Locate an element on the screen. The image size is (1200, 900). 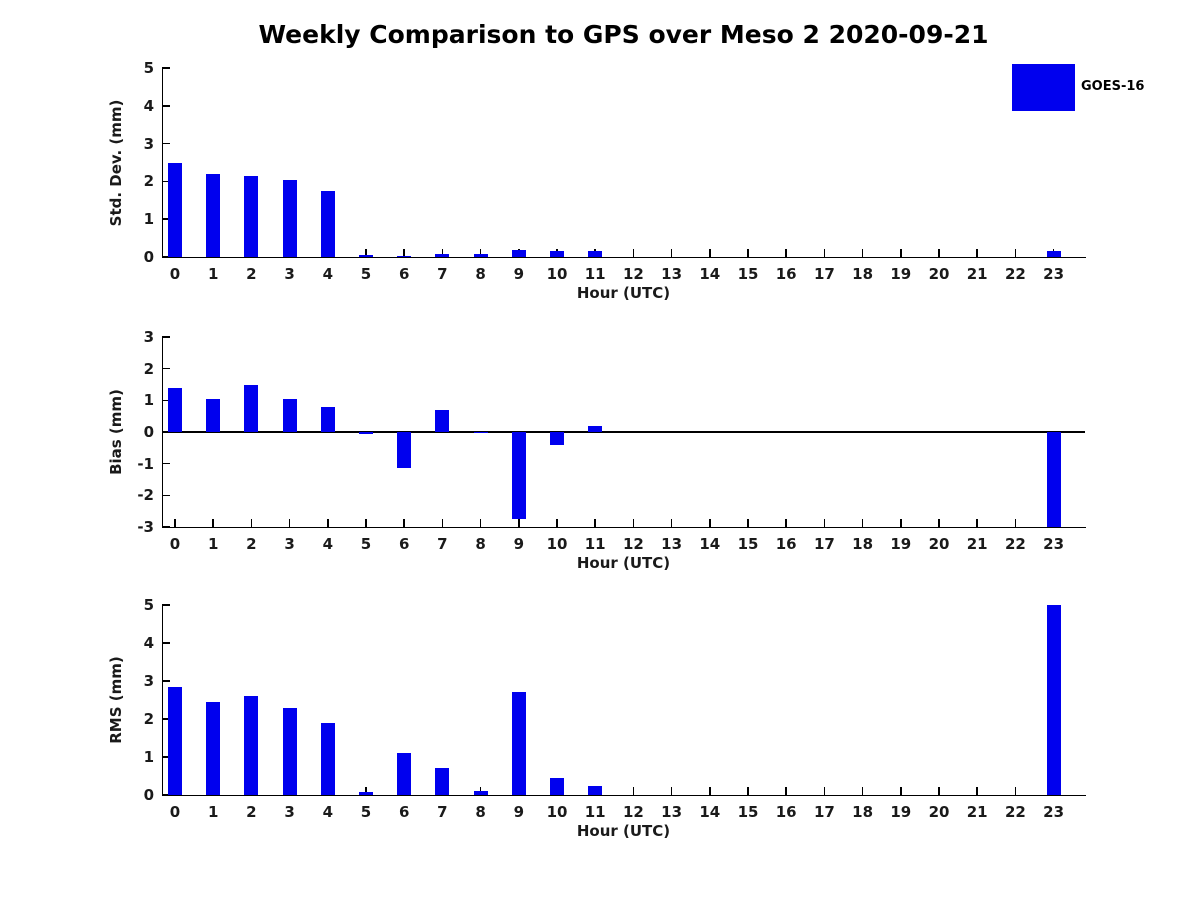
x-tick-label-std-dev-0: 0 is located at coordinates (175, 274).